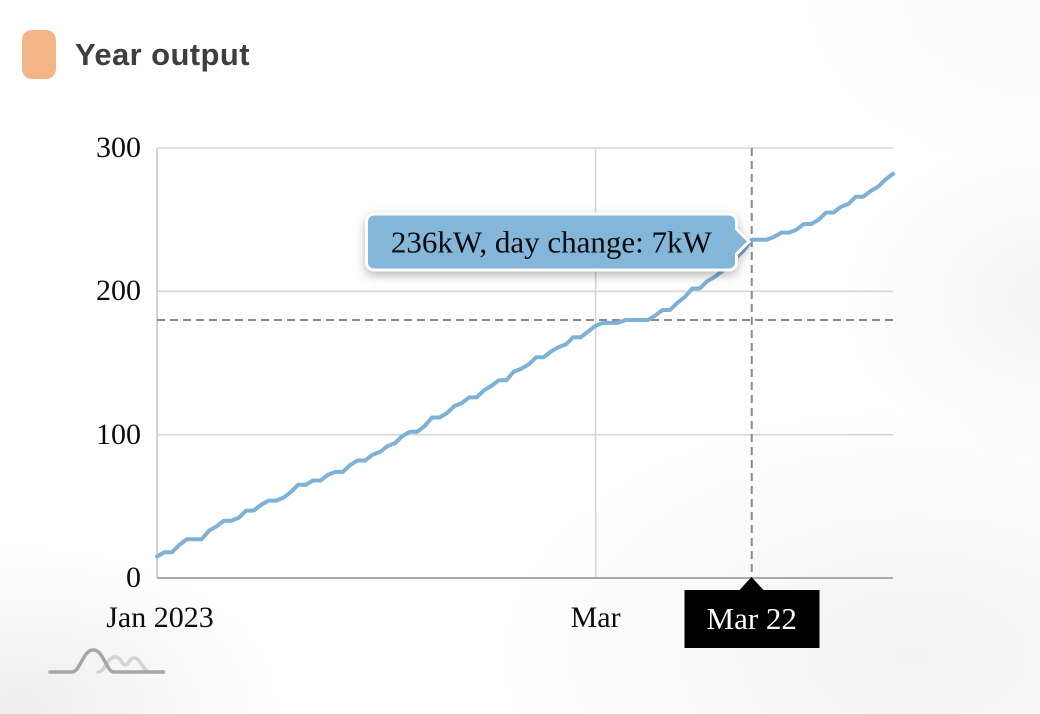 The width and height of the screenshot is (1040, 714). I want to click on value-tooltip: 236kW, day change: 7kW, so click(557, 242).